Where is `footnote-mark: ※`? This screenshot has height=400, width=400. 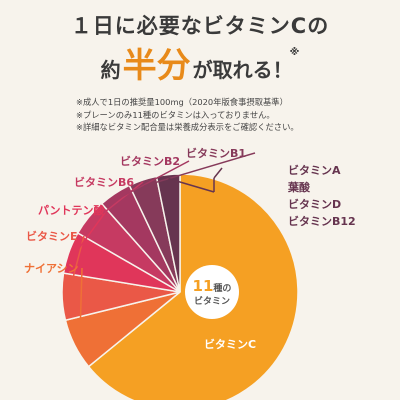
footnote-mark: ※ is located at coordinates (294, 52).